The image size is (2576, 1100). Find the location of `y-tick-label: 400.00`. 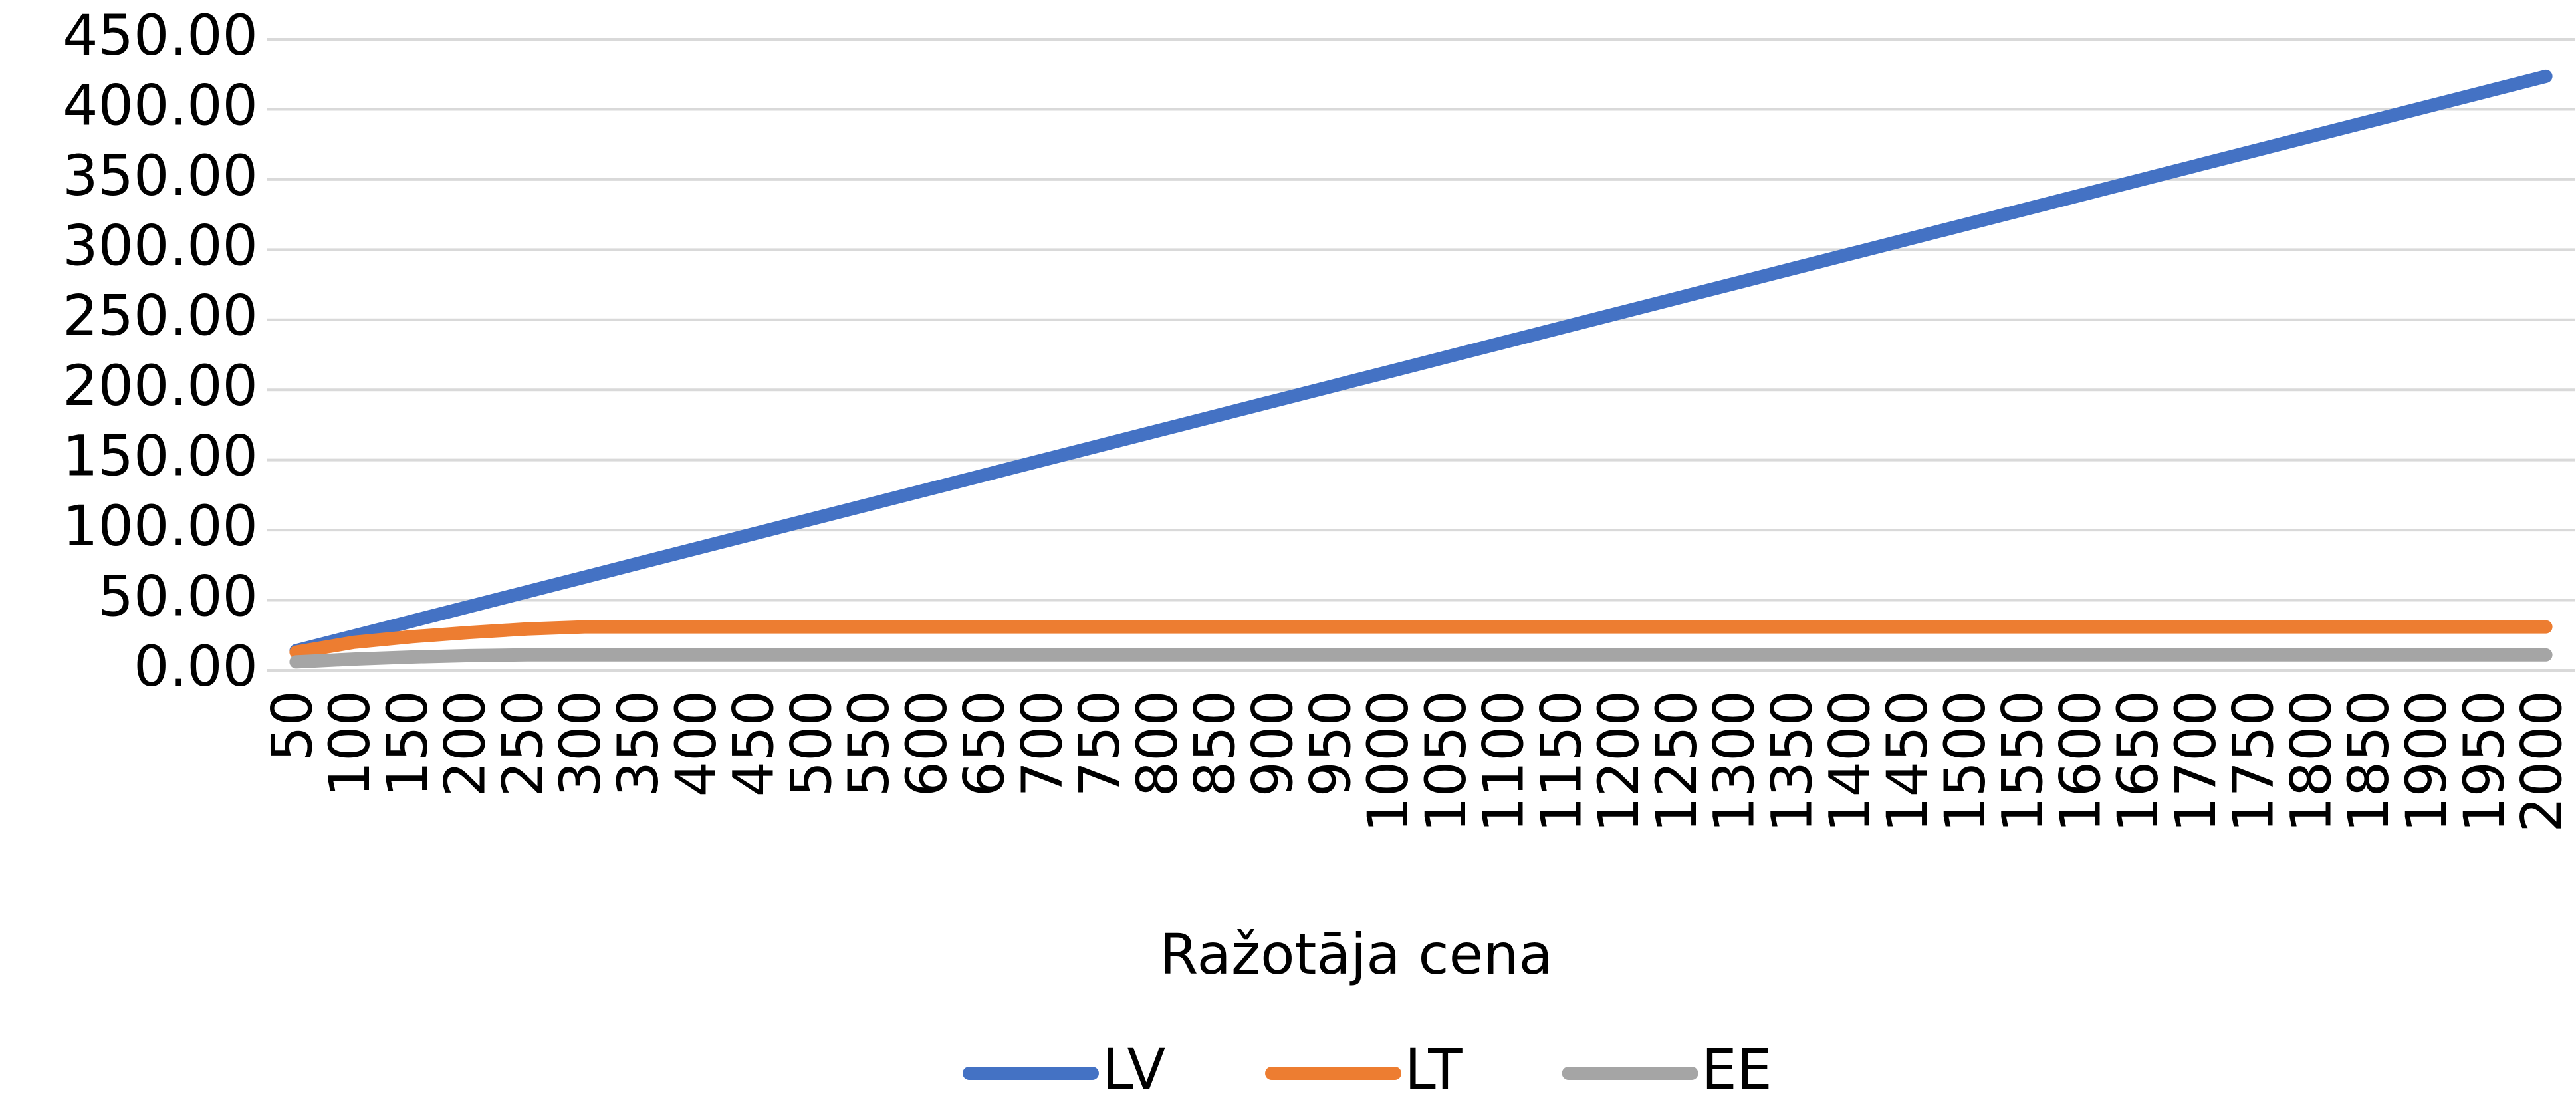

y-tick-label: 400.00 is located at coordinates (160, 105).